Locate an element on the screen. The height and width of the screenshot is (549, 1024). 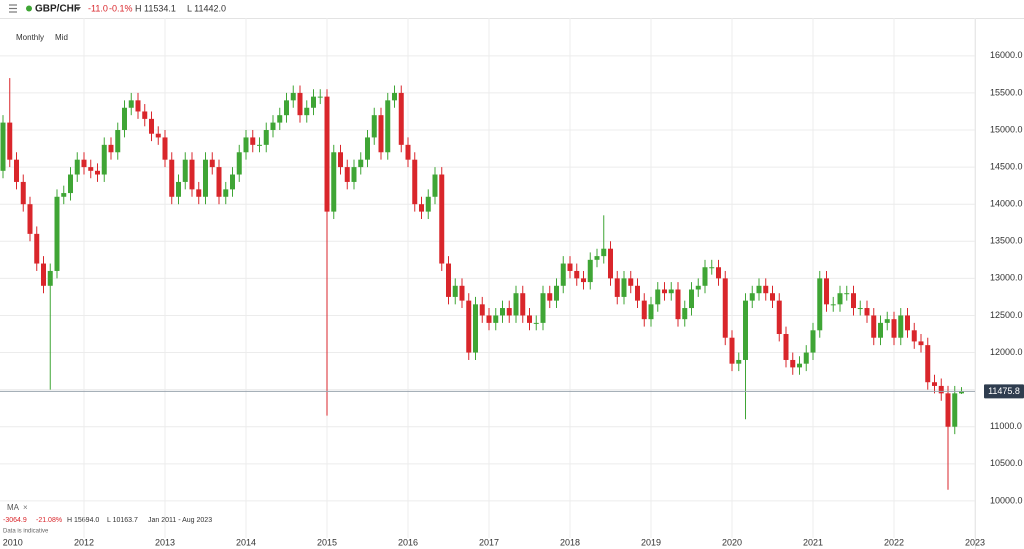
interval: Monthly is located at coordinates (30, 37).